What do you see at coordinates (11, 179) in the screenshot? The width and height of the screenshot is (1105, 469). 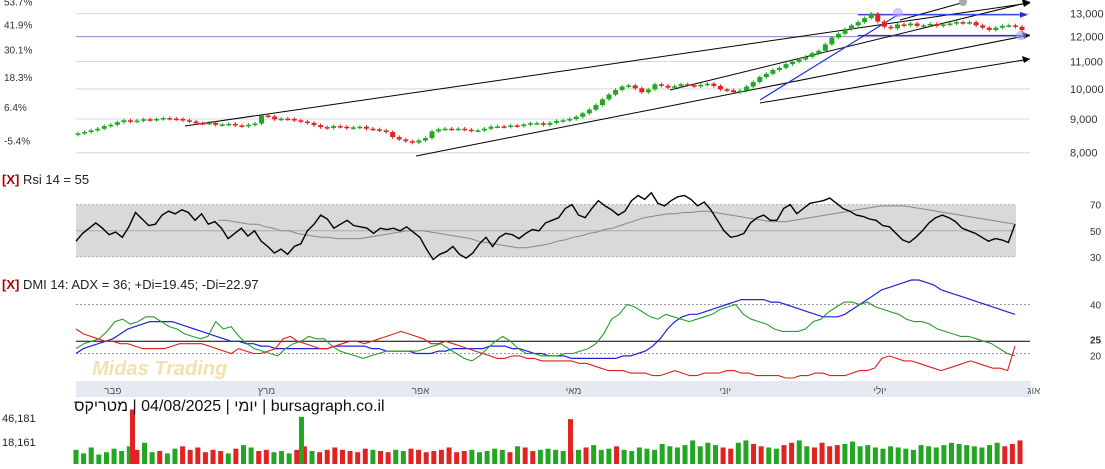 I see `rsi-close-button: [X]` at bounding box center [11, 179].